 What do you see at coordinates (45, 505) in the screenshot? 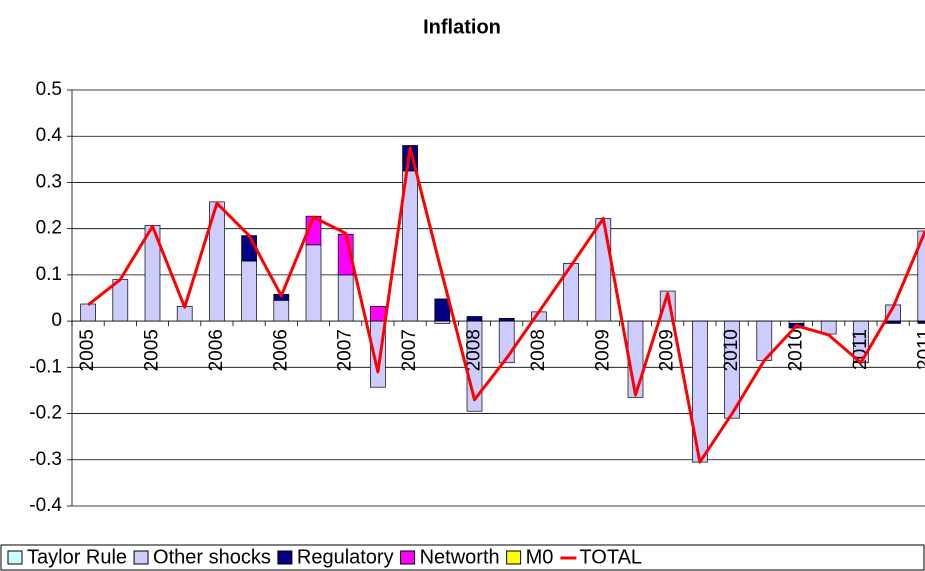
I see `y-tick-label: -0.4` at bounding box center [45, 505].